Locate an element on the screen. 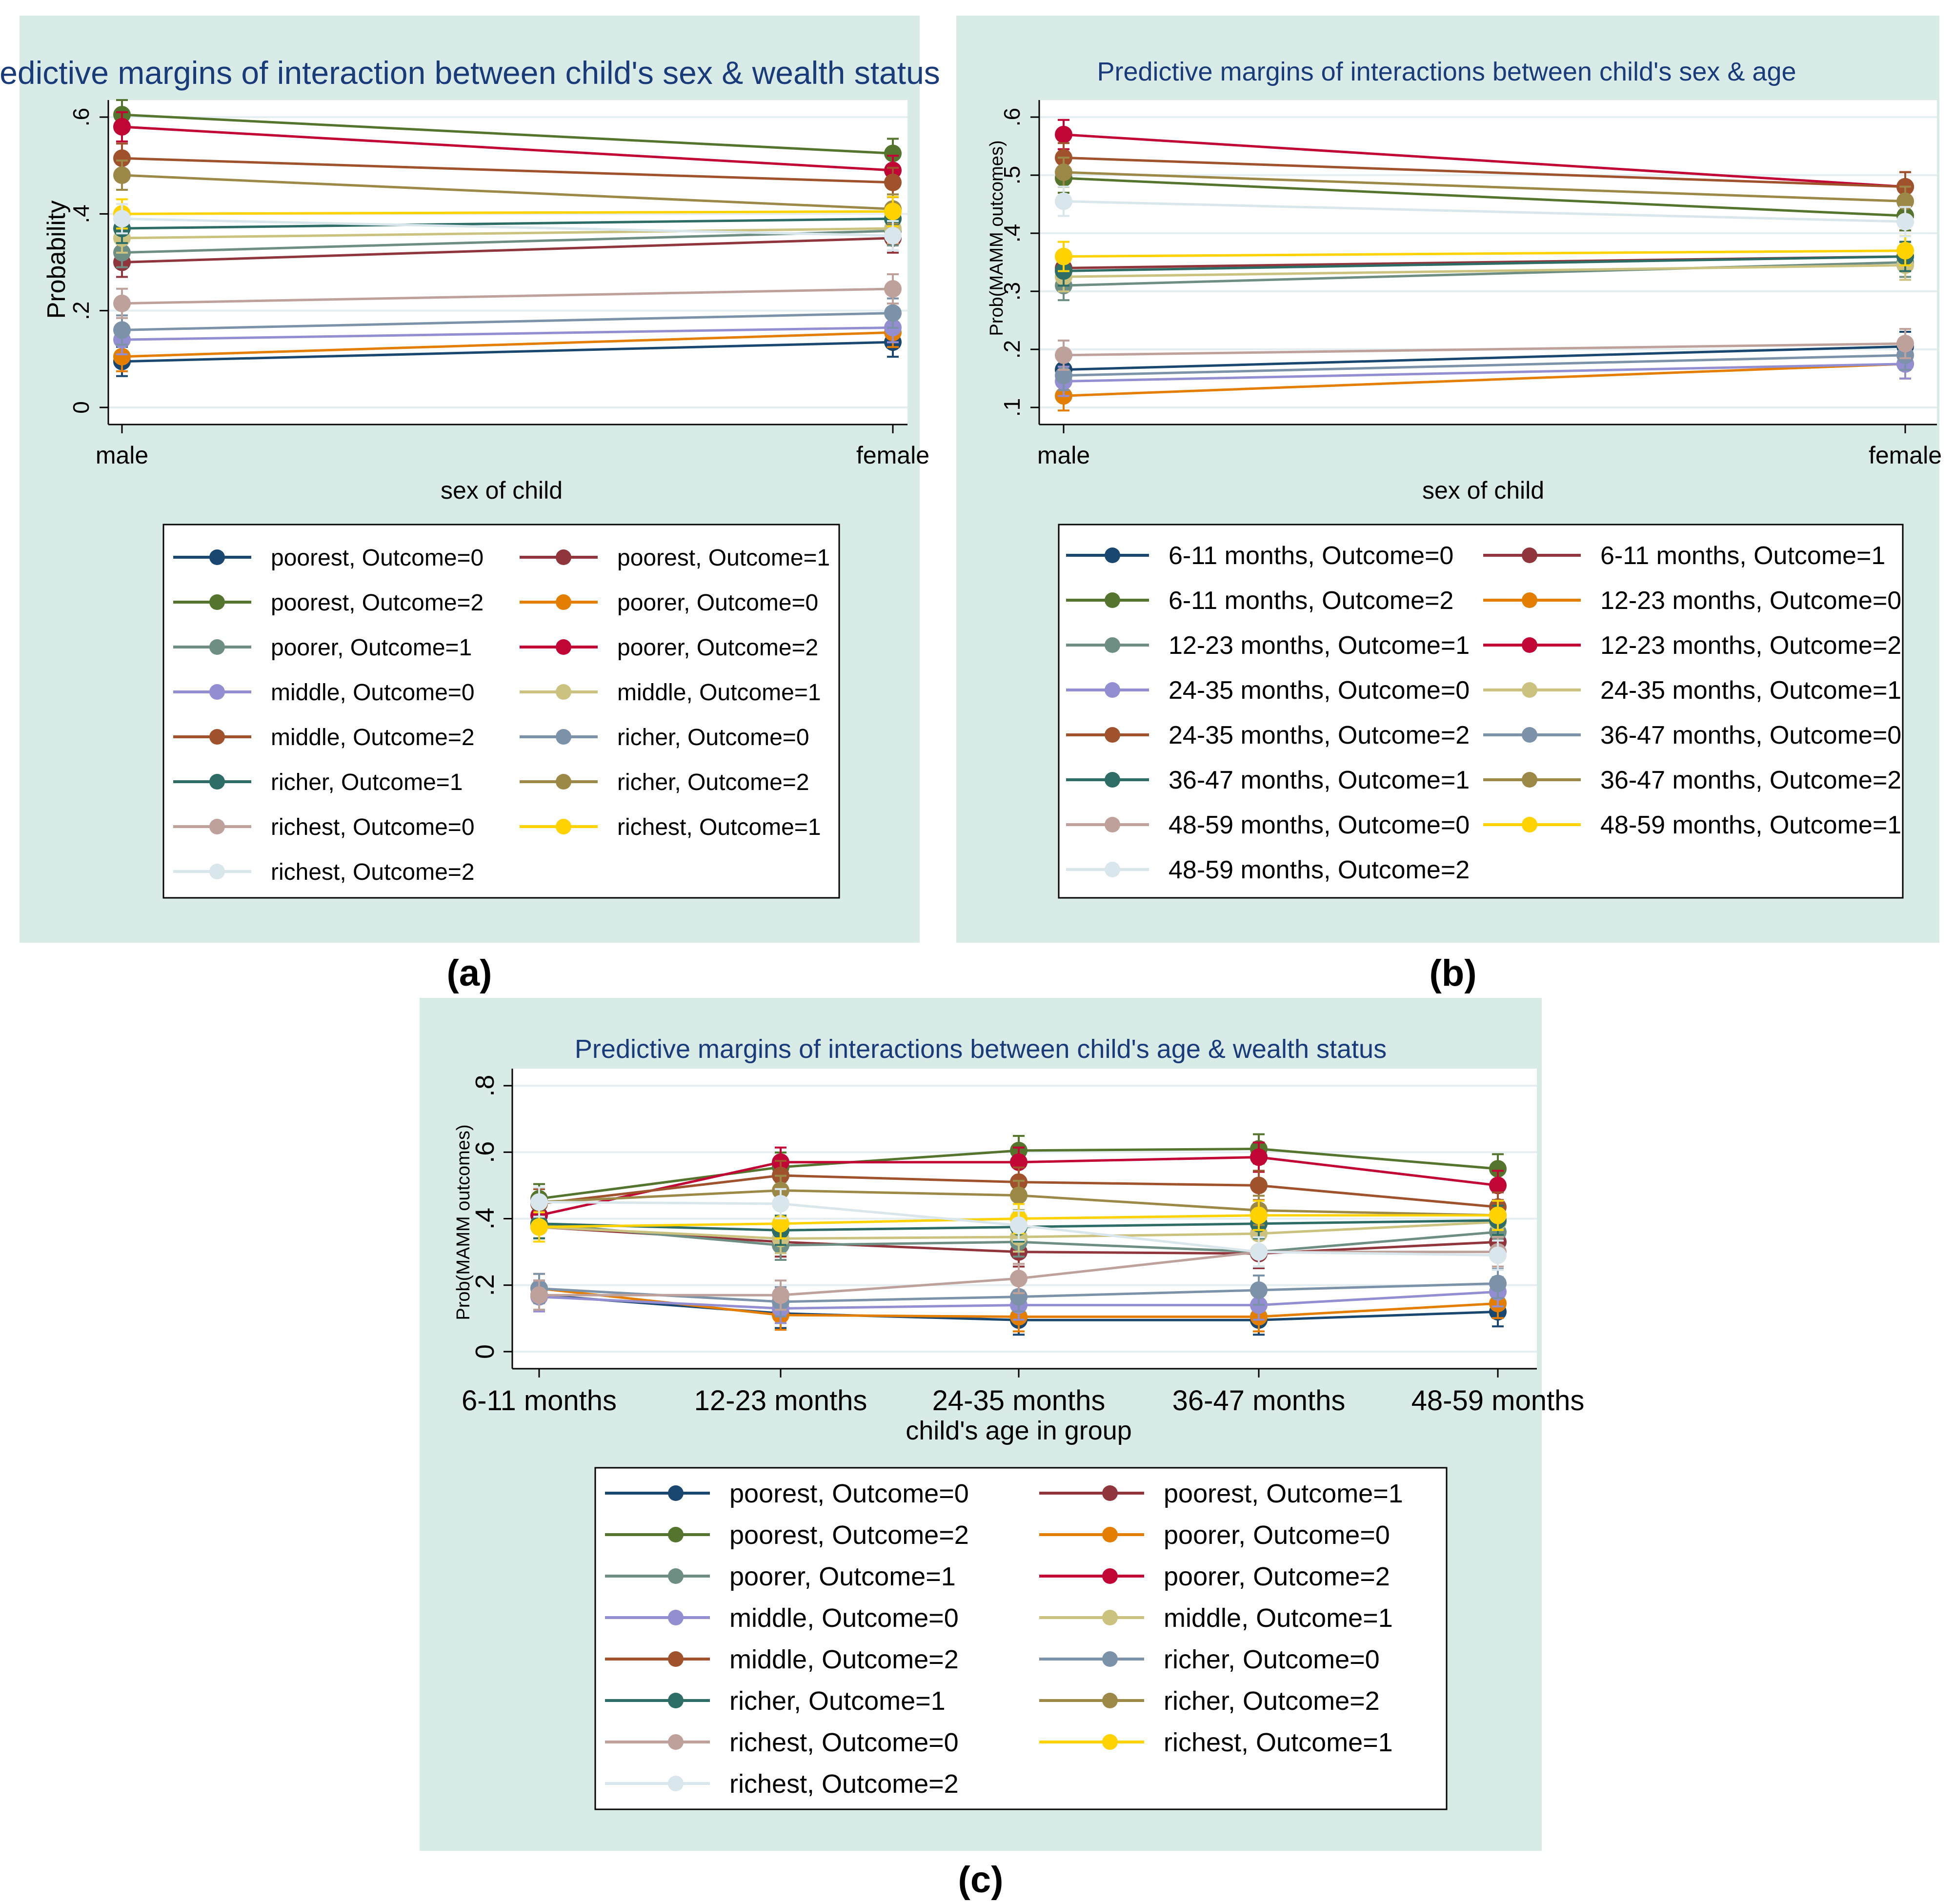  legend-item: 48-59 months, Outcome=0 is located at coordinates (1268, 825).